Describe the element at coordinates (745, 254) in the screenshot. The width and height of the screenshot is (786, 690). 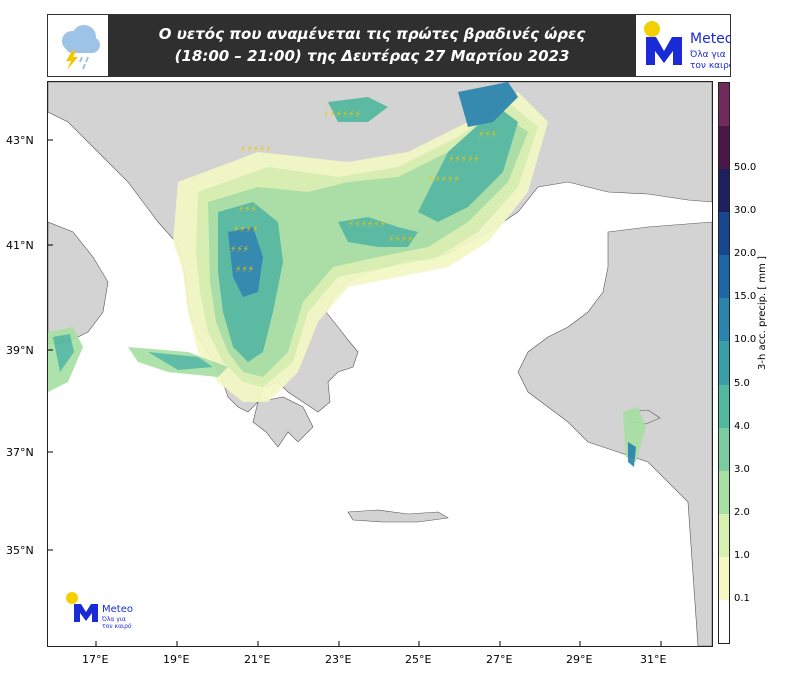
I see `colorbar-level-label: 20.0` at that location.